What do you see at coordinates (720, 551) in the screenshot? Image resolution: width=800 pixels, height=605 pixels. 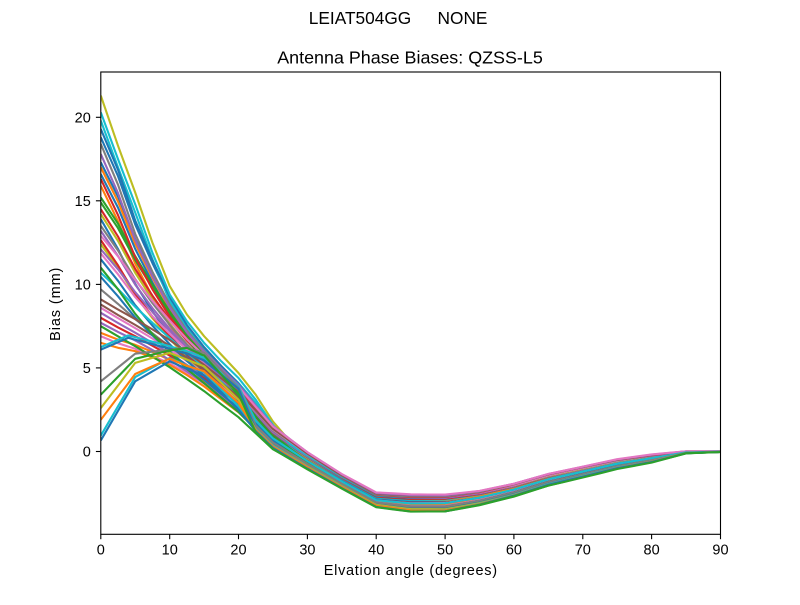 I see `svg-text: 90` at bounding box center [720, 551].